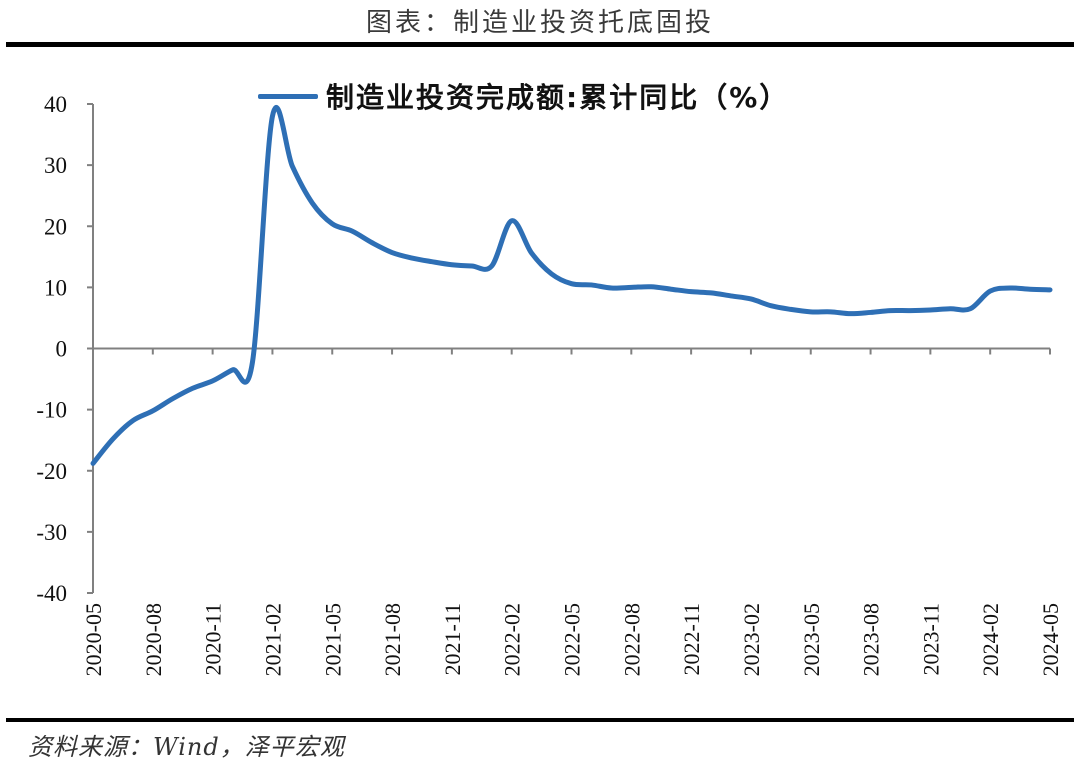  I want to click on x-tick-label: 2024-05, so click(1050, 639).